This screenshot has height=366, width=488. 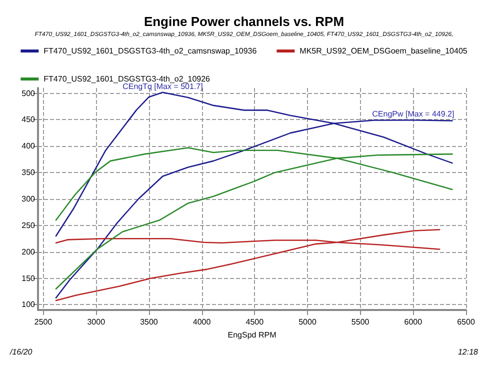 What do you see at coordinates (468, 352) in the screenshot?
I see `text: 12:18` at bounding box center [468, 352].